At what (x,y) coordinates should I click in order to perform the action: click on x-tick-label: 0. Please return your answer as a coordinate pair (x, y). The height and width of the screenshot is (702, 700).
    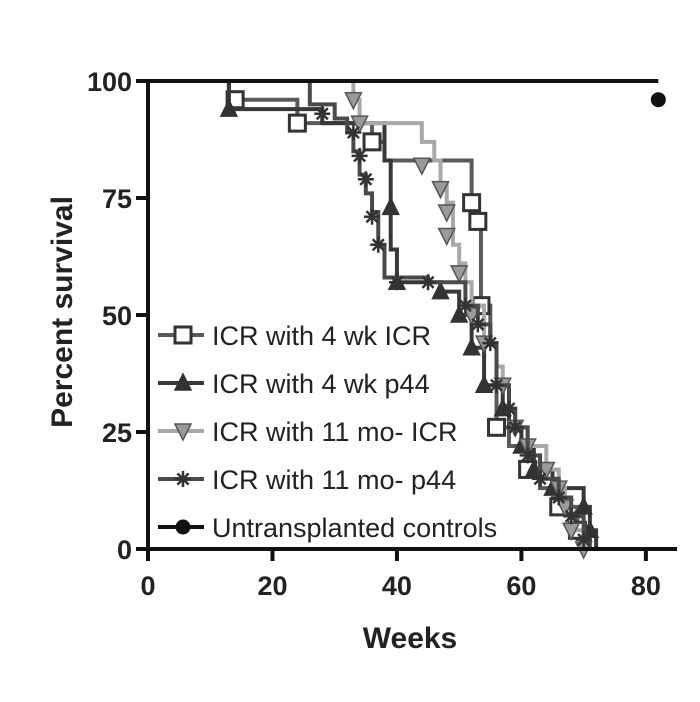
    Looking at the image, I should click on (147, 586).